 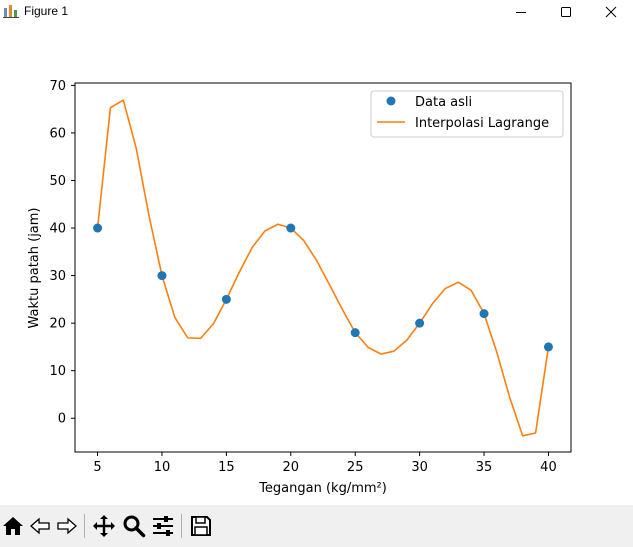 I want to click on window-title: Figure 1, so click(x=46, y=11).